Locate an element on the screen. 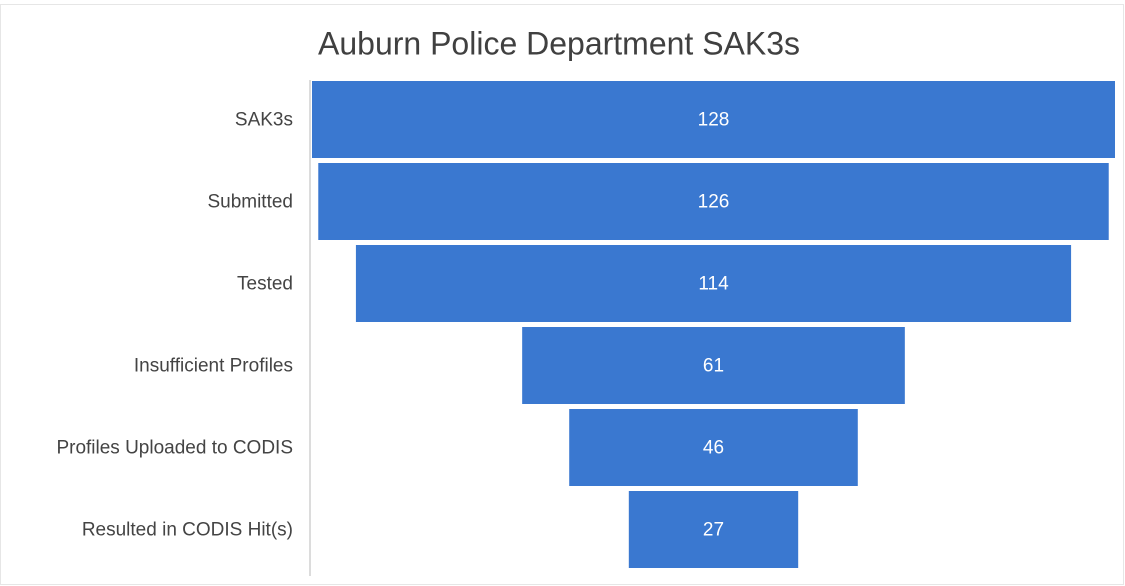 Image resolution: width=1125 pixels, height=586 pixels. data-label: 114 is located at coordinates (713, 284).